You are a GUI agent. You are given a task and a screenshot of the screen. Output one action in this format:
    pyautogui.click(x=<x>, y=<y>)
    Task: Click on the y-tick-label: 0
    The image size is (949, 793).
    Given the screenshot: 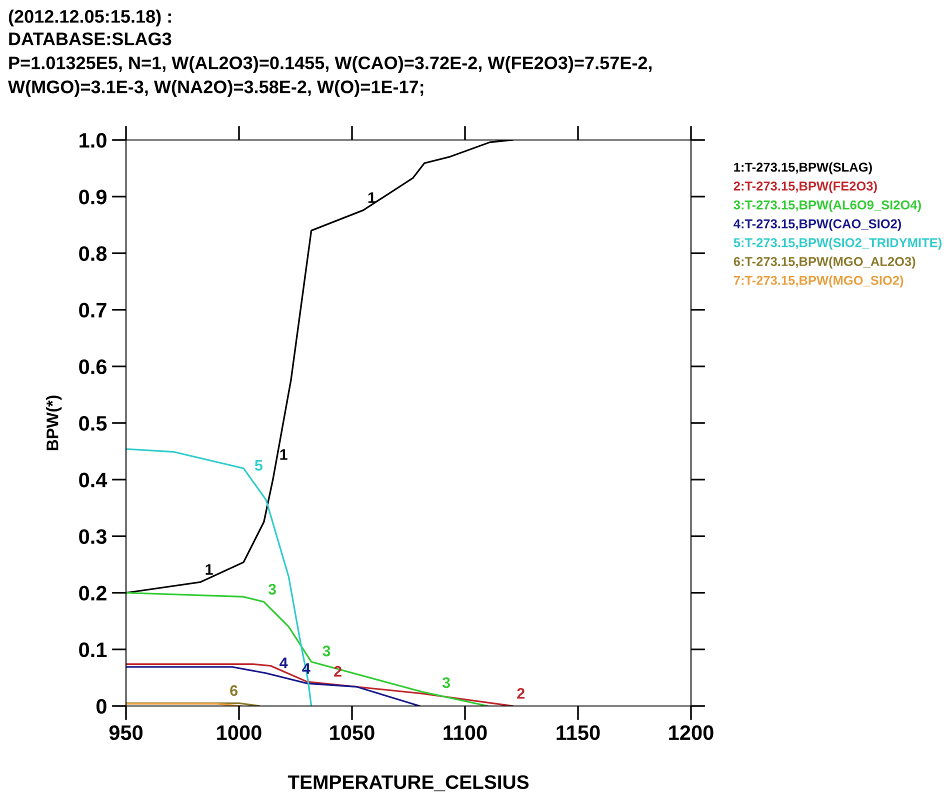 What is the action you would take?
    pyautogui.click(x=101, y=706)
    